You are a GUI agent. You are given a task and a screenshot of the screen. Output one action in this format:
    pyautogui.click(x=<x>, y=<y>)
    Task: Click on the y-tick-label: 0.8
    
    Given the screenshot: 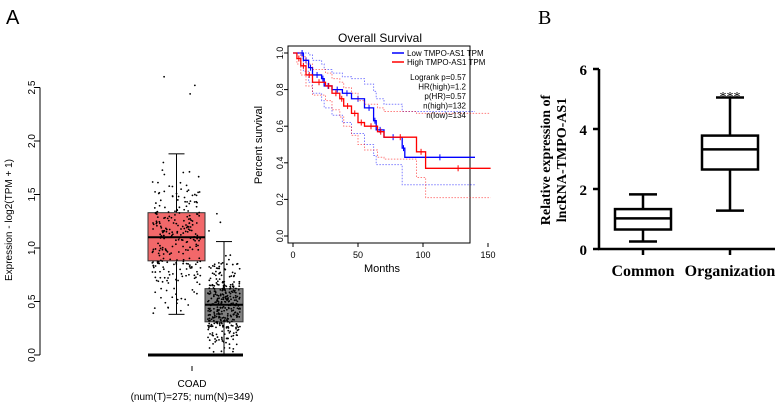 What is the action you would take?
    pyautogui.click(x=280, y=89)
    